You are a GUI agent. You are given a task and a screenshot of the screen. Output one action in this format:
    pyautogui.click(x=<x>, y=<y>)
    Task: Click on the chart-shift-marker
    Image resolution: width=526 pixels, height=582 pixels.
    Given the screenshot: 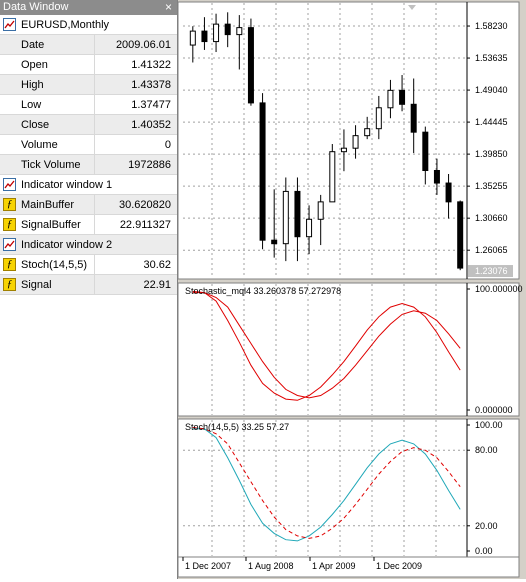 What is the action you would take?
    pyautogui.click(x=412, y=7)
    